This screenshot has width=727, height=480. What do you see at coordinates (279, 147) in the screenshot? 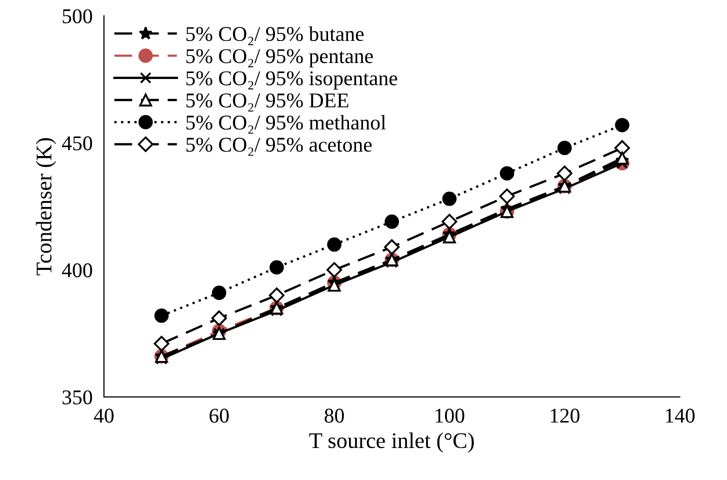
I see `legend-label: 5% CO₂/ 95% acetone` at bounding box center [279, 147].